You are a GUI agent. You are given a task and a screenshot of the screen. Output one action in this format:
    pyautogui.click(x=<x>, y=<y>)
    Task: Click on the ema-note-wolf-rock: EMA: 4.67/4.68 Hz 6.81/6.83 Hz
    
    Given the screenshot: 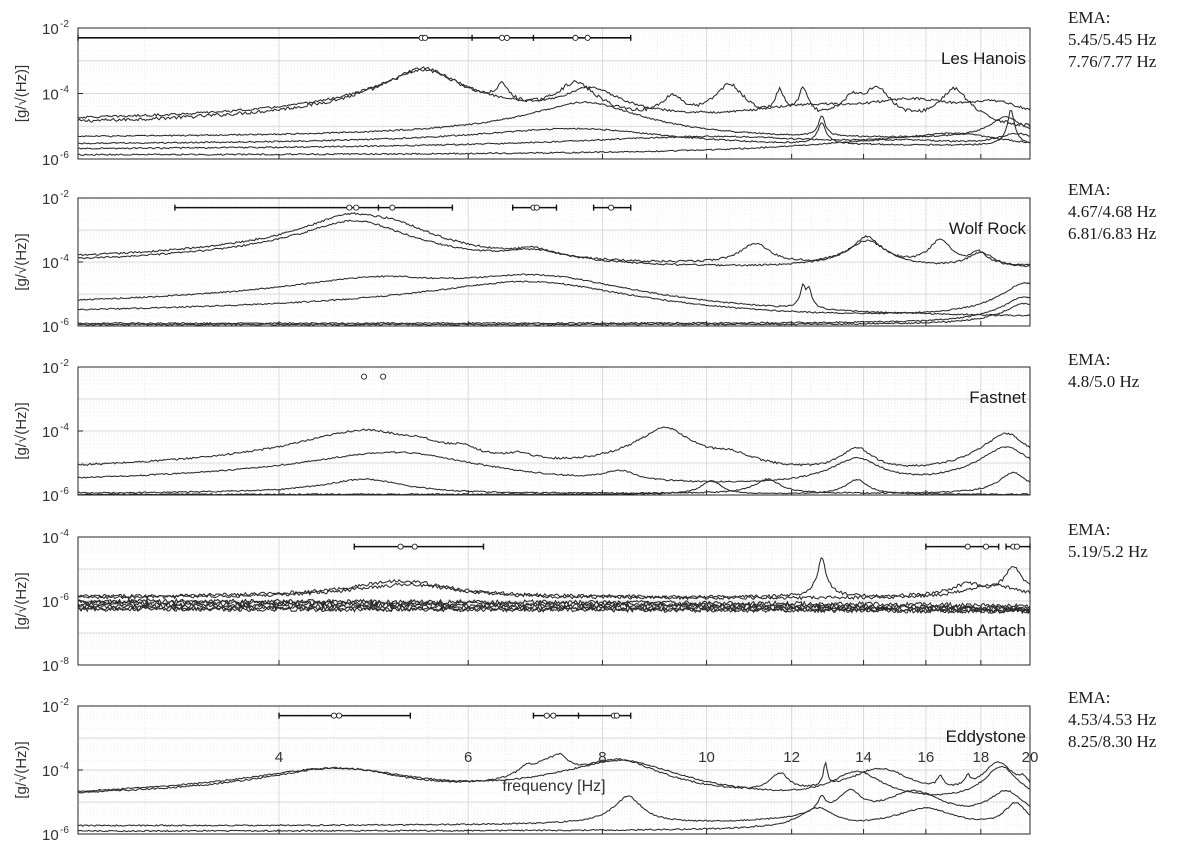 What is the action you would take?
    pyautogui.click(x=1112, y=212)
    